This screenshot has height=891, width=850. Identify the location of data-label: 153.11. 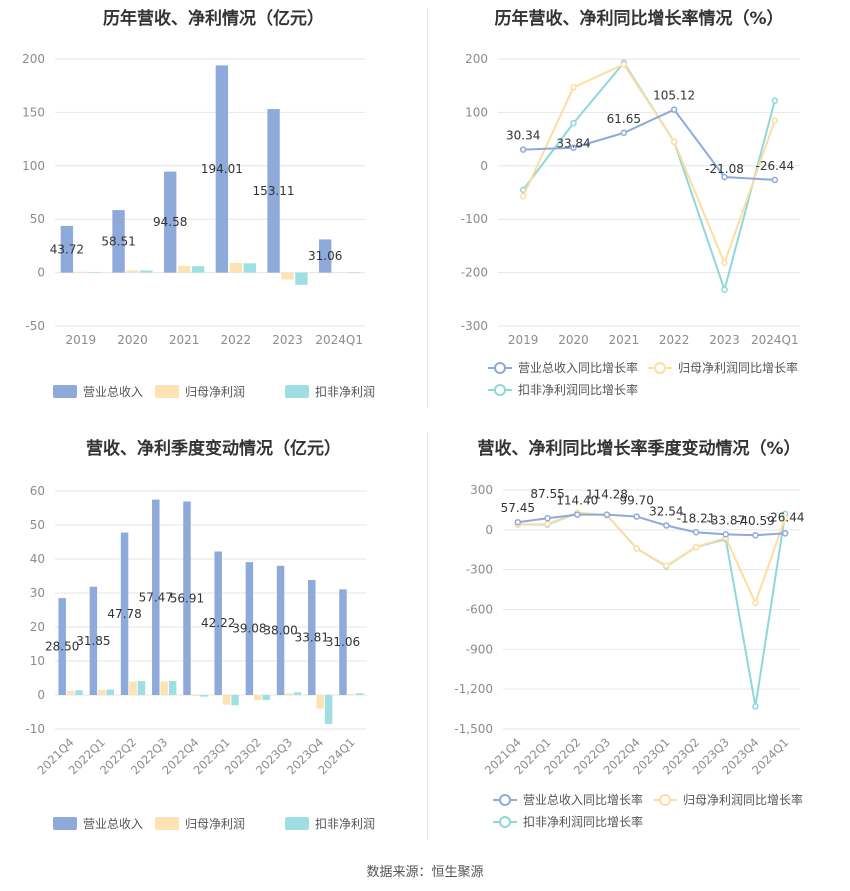
(274, 191).